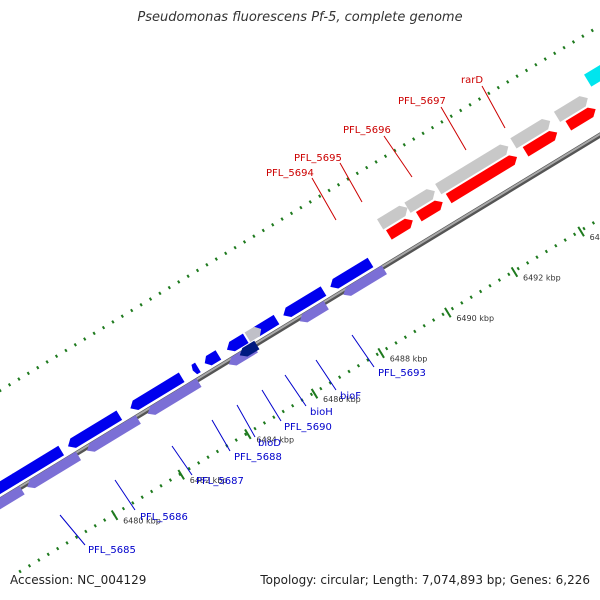 The image size is (600, 600). What do you see at coordinates (112, 550) in the screenshot?
I see `reverse-gene-label: PFL_5685` at bounding box center [112, 550].